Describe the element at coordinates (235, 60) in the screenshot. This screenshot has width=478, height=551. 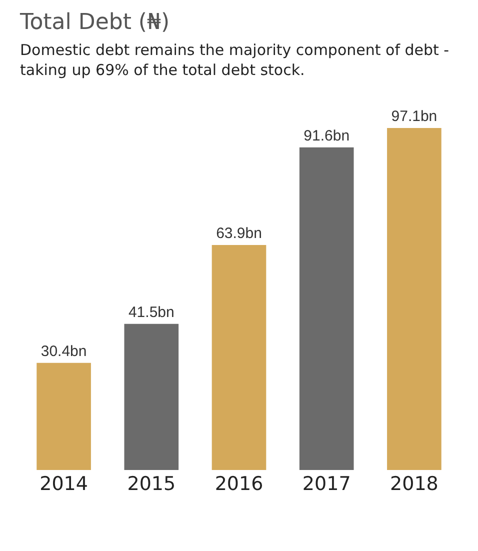
I see `chart-subtitle: Domestic debt remains the majority component of debt - taking up 69% of the total debt stock.` at that location.